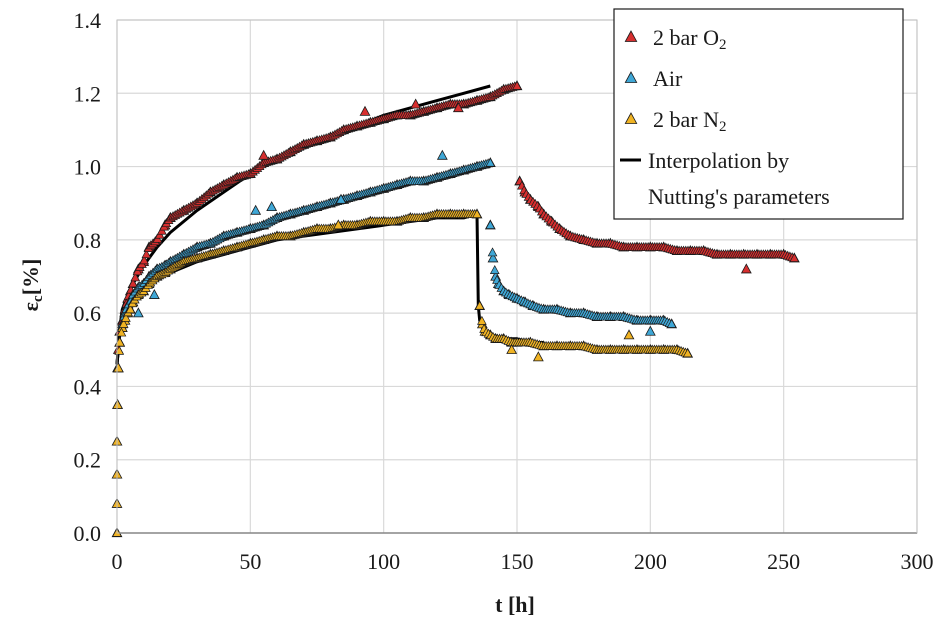 The image size is (941, 623). Describe the element at coordinates (917, 561) in the screenshot. I see `x-tick-label: 300` at that location.